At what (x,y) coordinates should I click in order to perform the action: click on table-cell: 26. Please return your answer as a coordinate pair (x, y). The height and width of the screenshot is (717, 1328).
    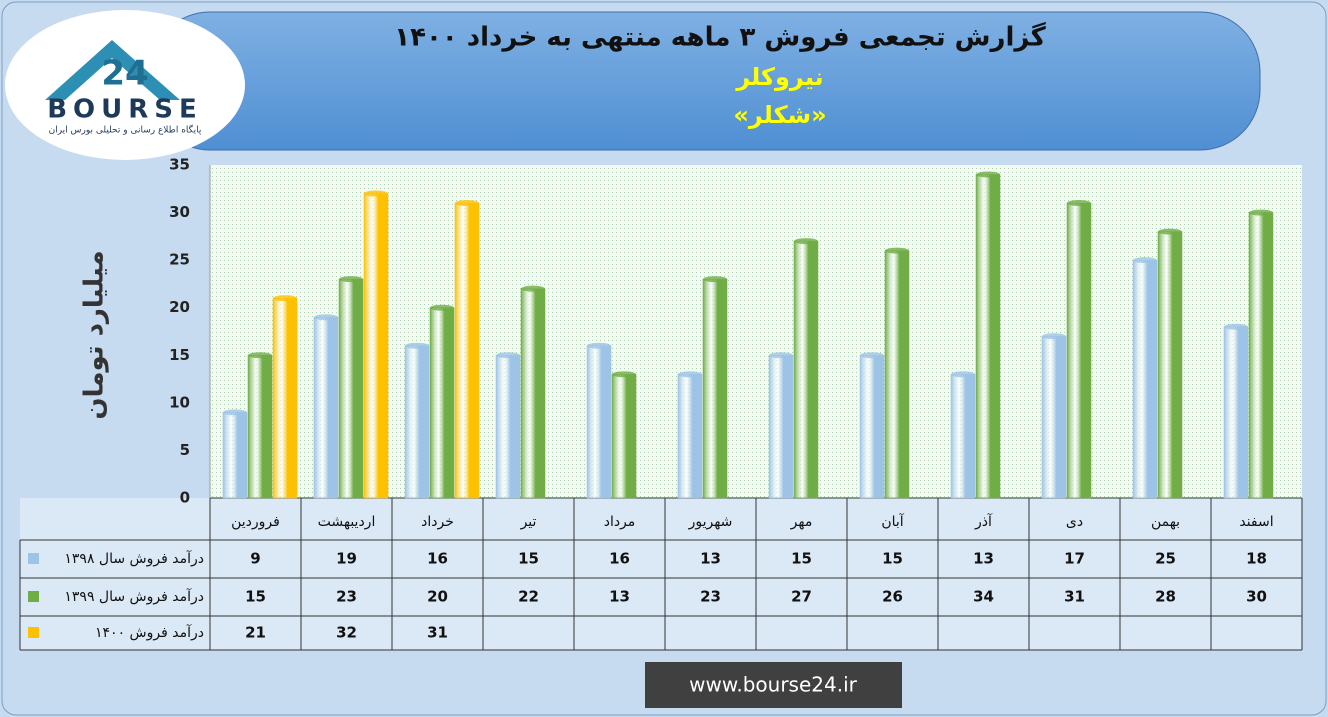
    Looking at the image, I should click on (892, 597).